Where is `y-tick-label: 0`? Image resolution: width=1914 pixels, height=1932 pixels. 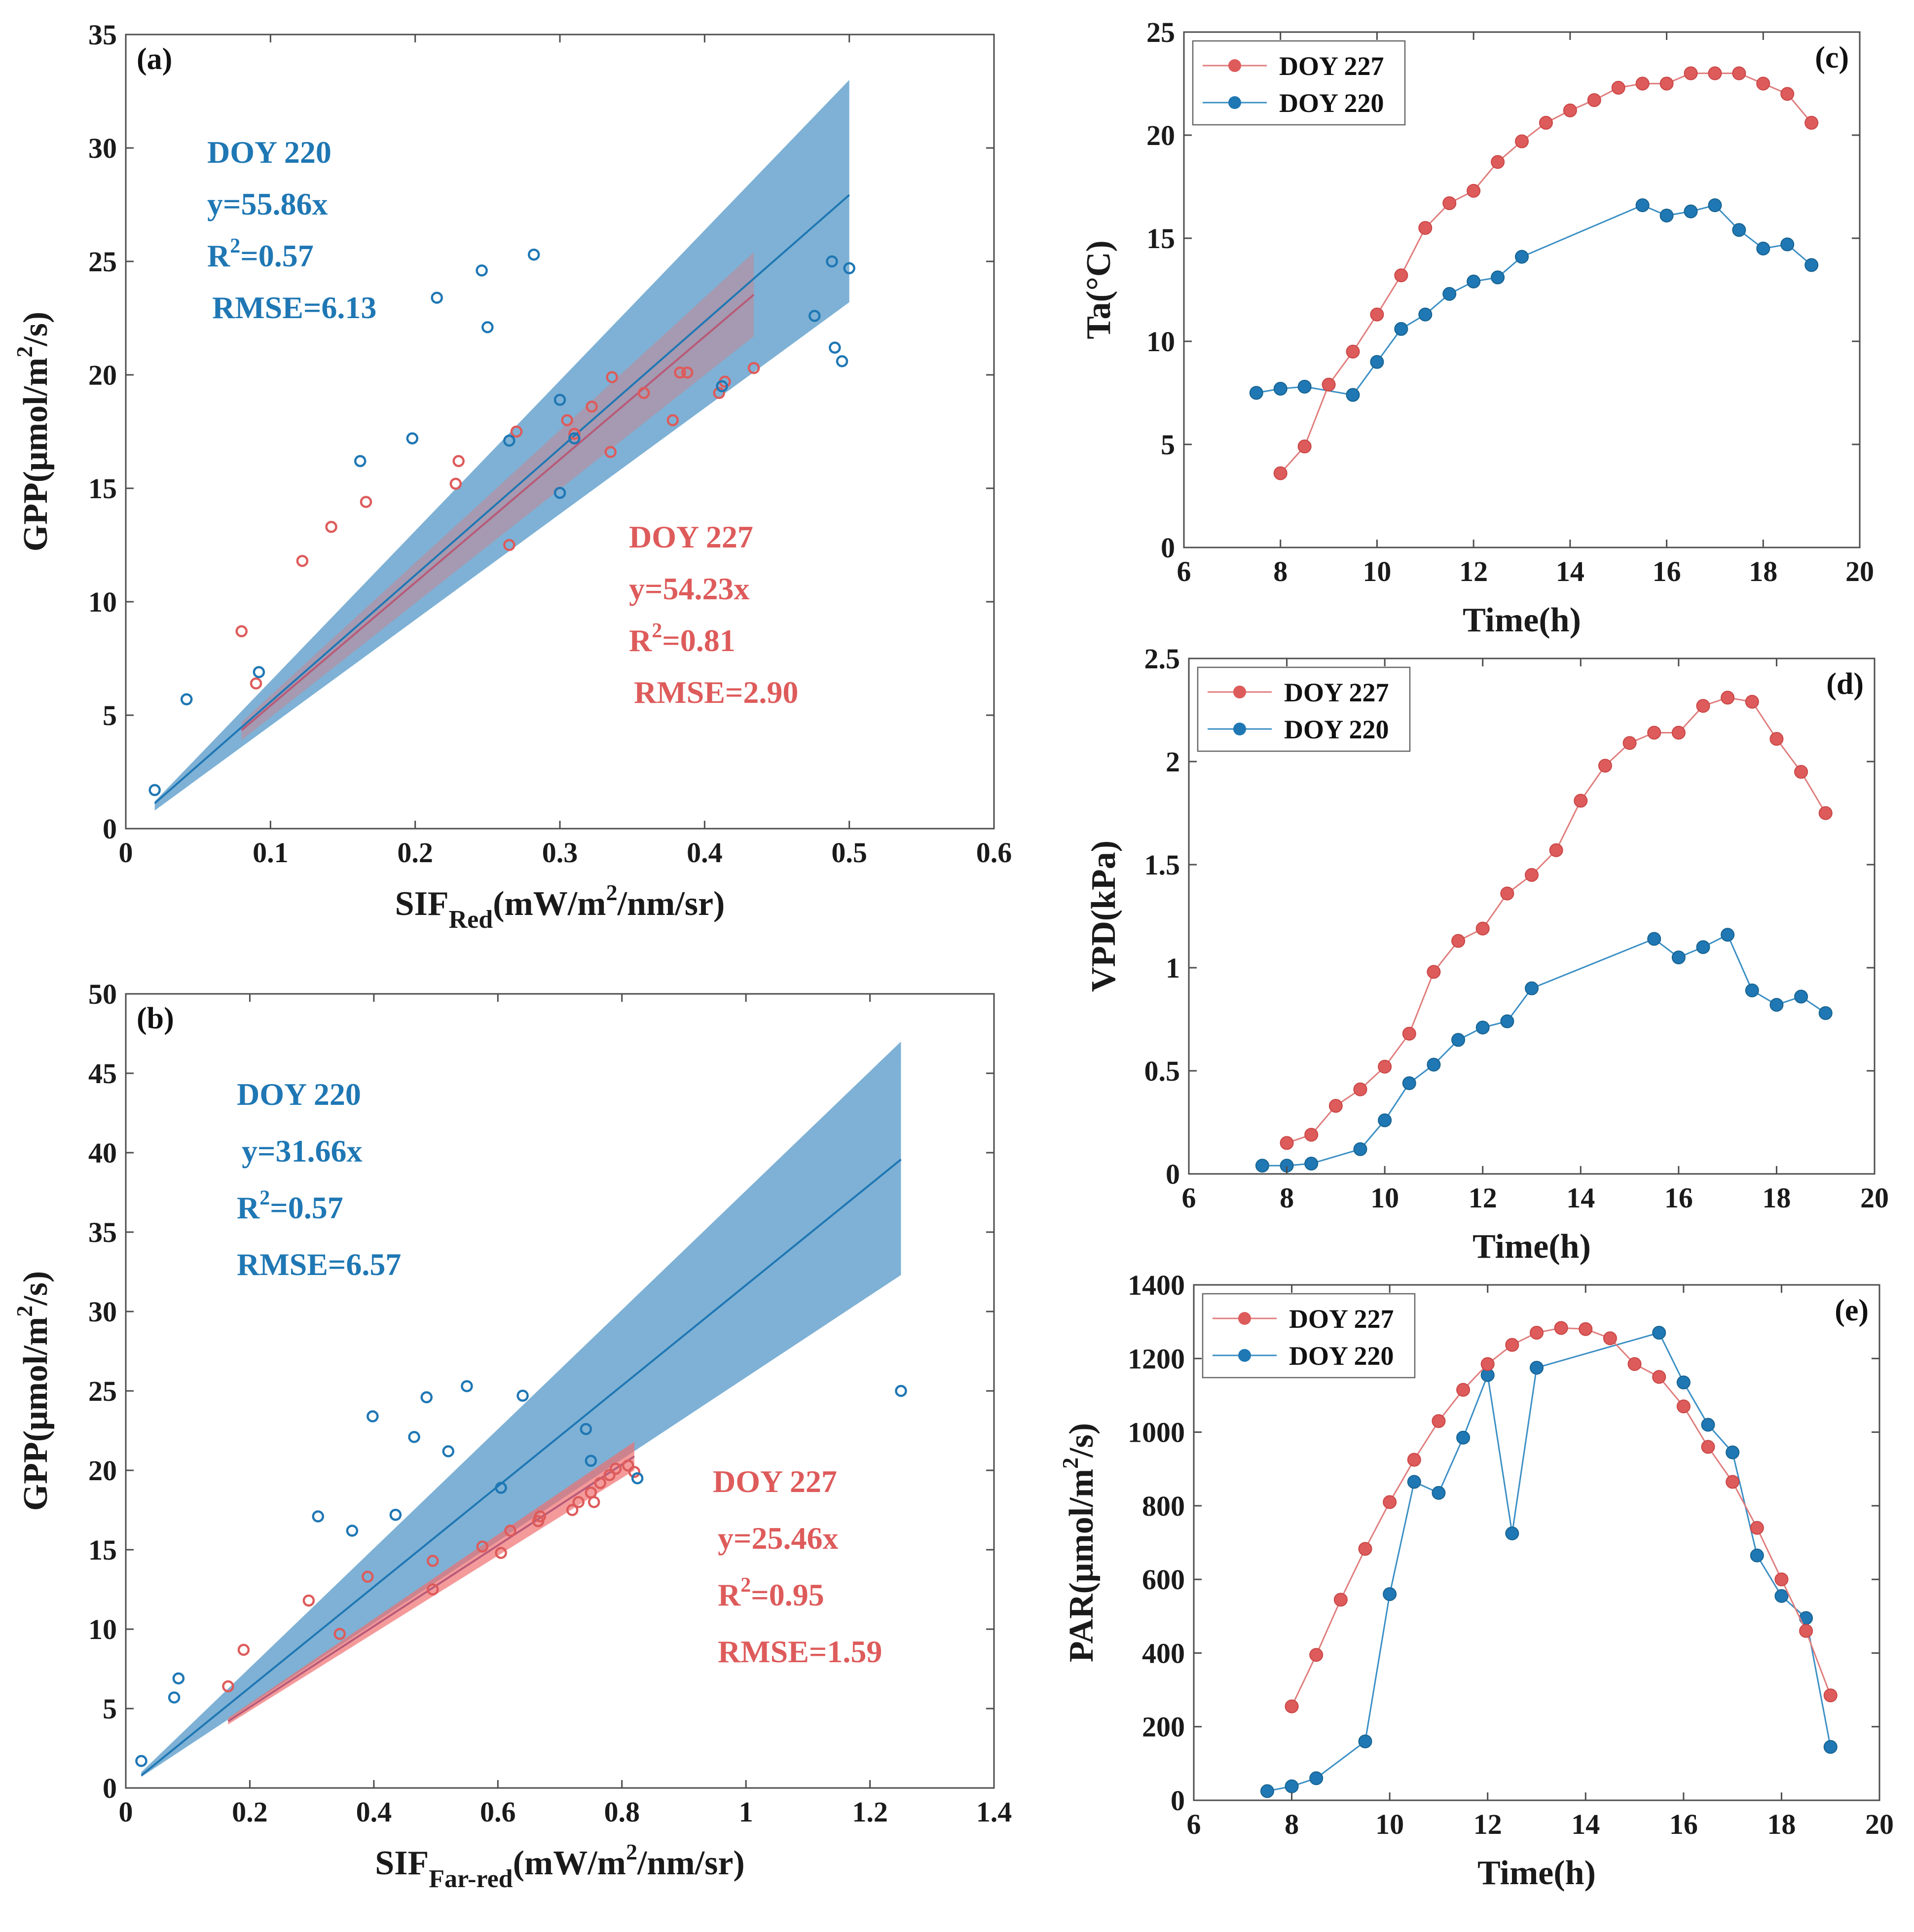
y-tick-label: 0 is located at coordinates (1178, 1801).